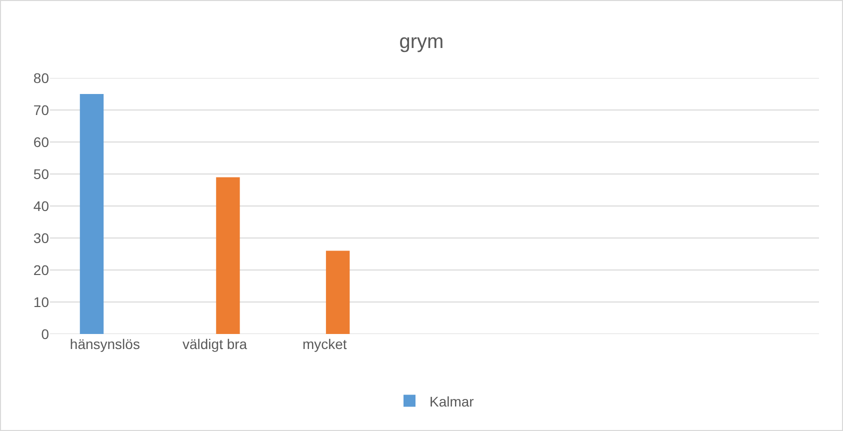 The image size is (843, 431). I want to click on legend-label: Kalmar, so click(452, 401).